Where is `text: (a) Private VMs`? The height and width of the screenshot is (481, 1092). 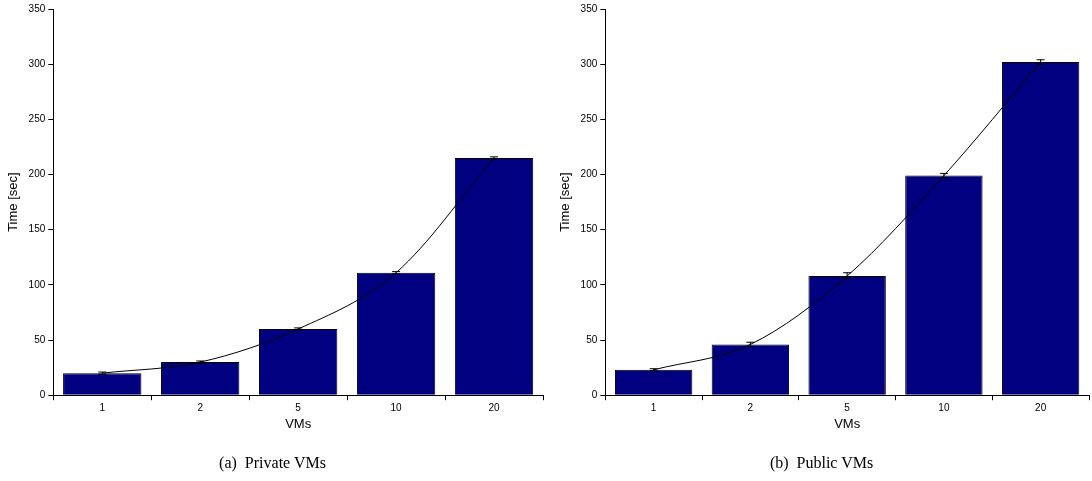 text: (a) Private VMs is located at coordinates (272, 462).